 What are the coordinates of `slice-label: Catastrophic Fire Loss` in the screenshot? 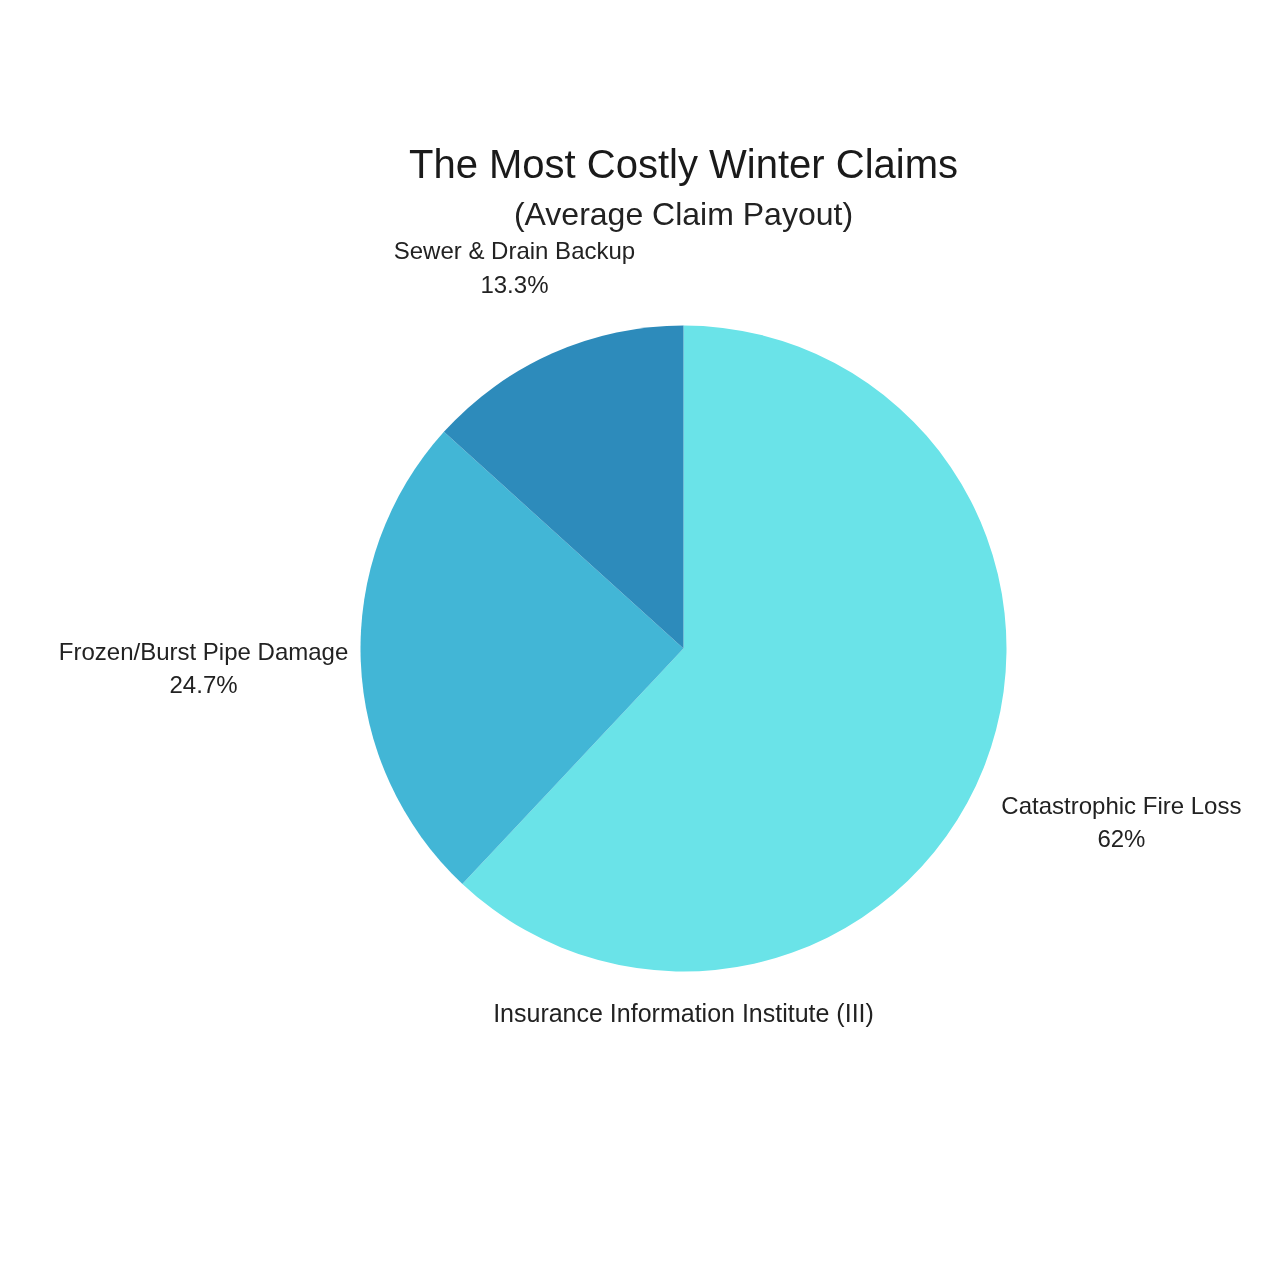 It's located at (1121, 805).